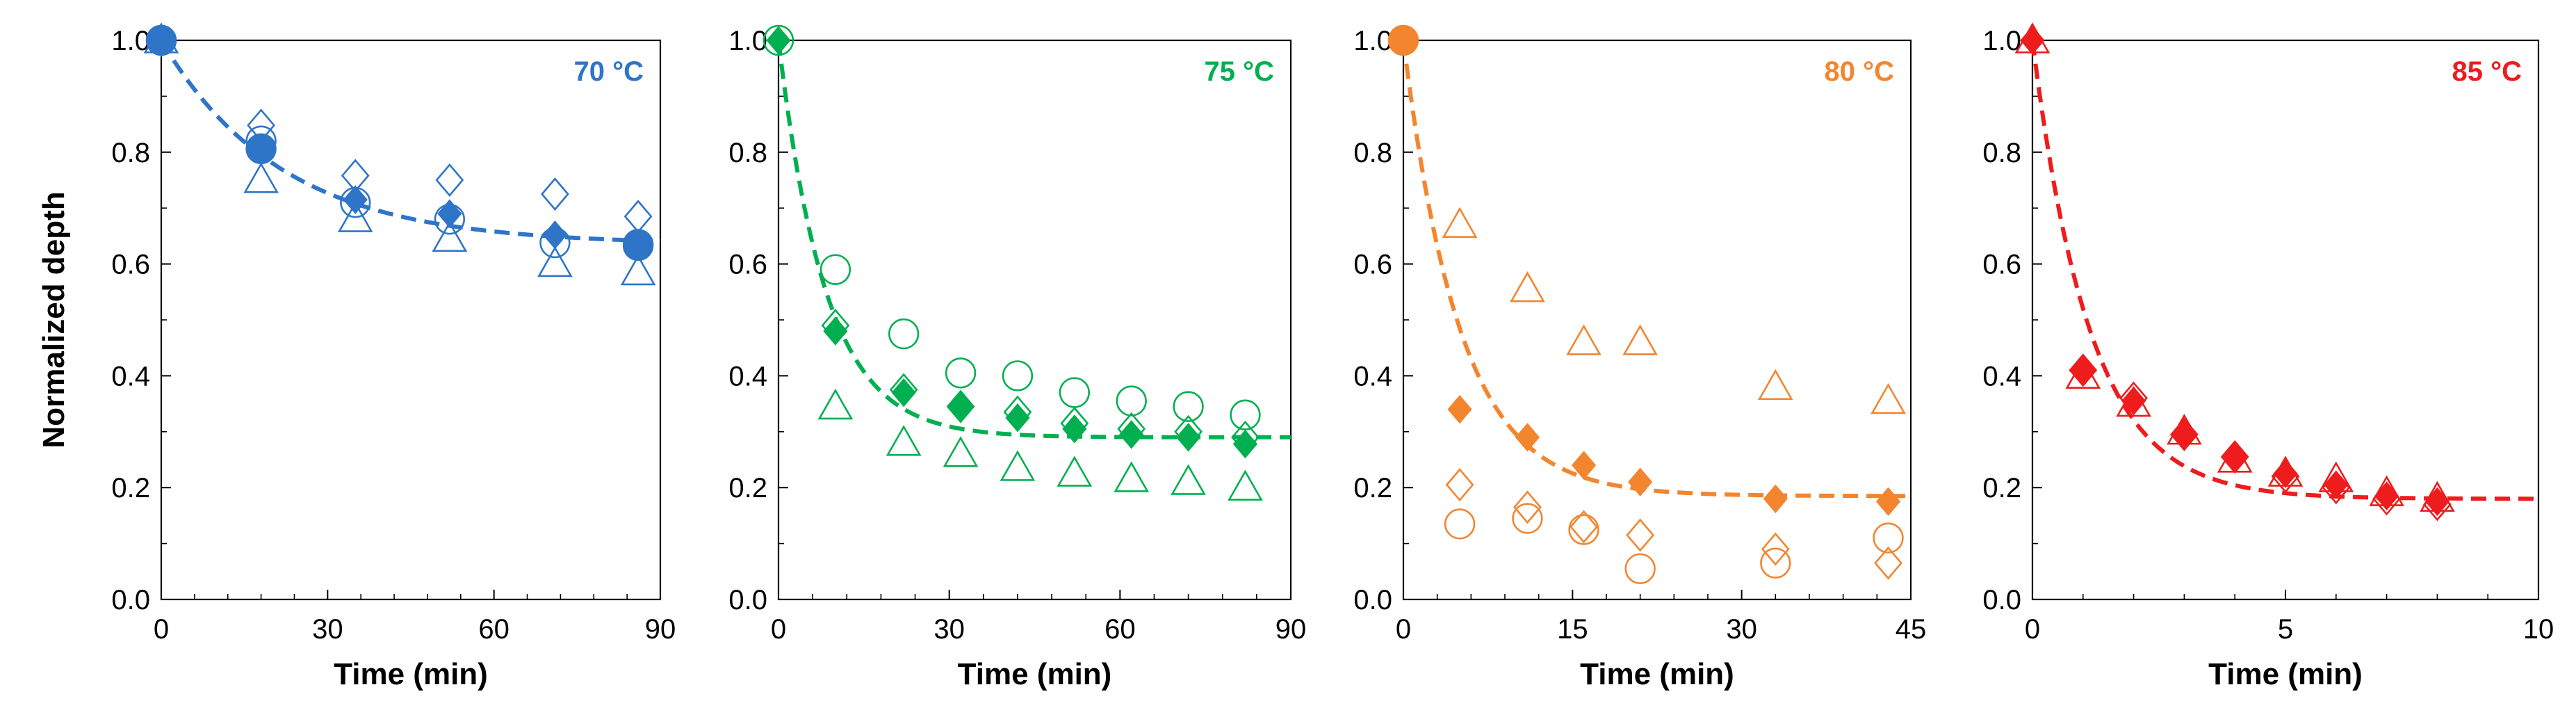  Describe the element at coordinates (2487, 71) in the screenshot. I see `temperature-label: 85 °C` at that location.